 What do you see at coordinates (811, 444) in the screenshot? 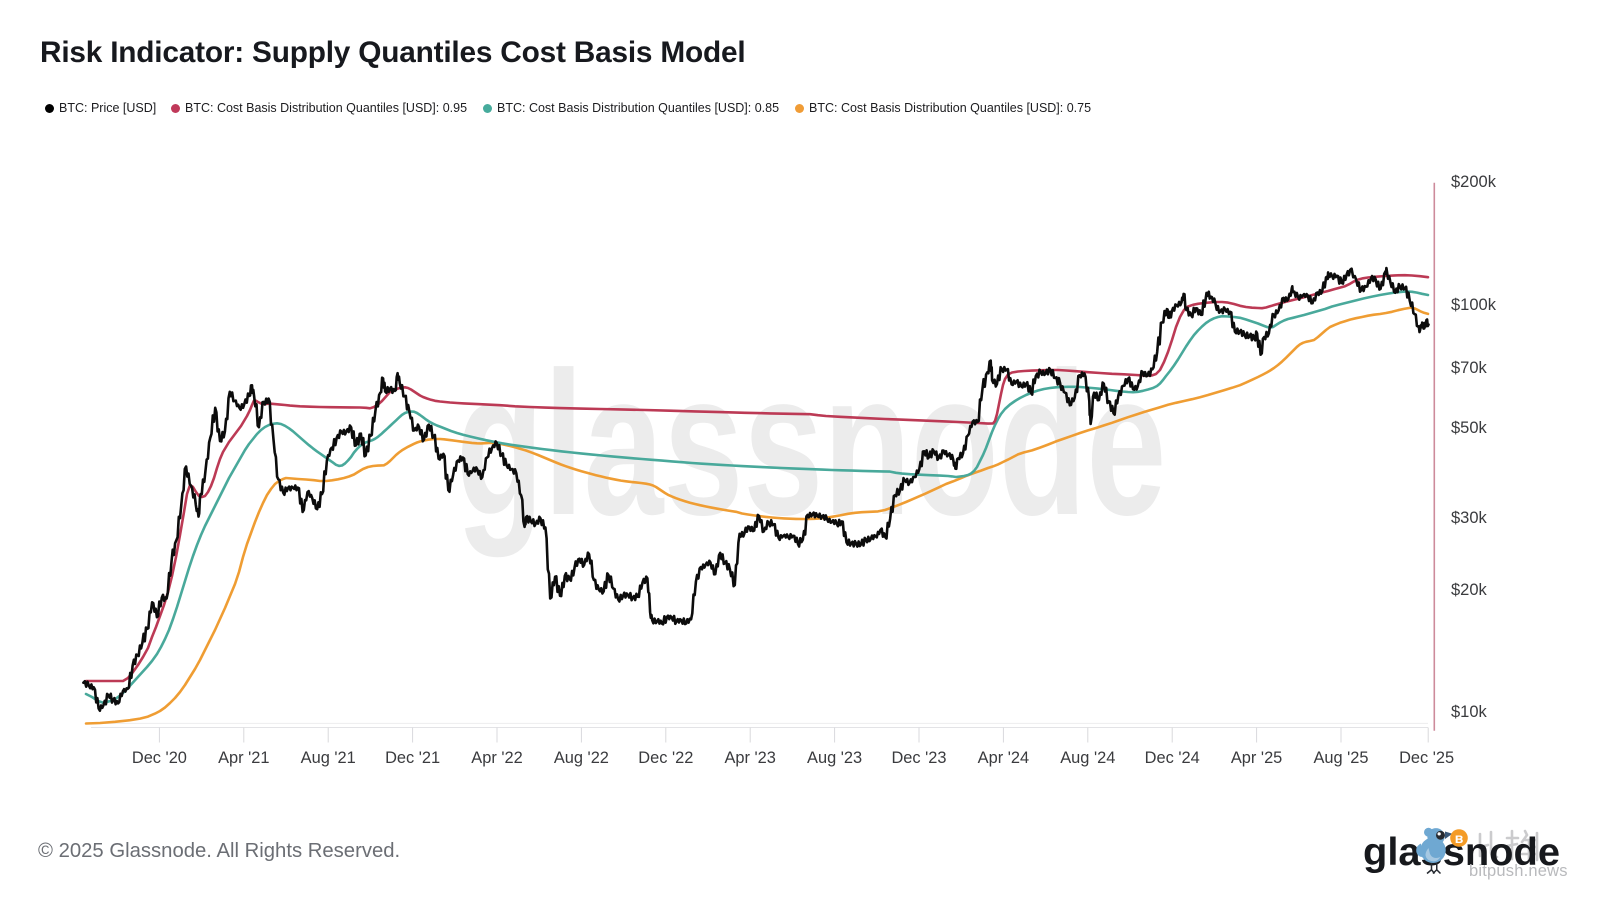
I see `svg-text: glassnode` at bounding box center [811, 444].